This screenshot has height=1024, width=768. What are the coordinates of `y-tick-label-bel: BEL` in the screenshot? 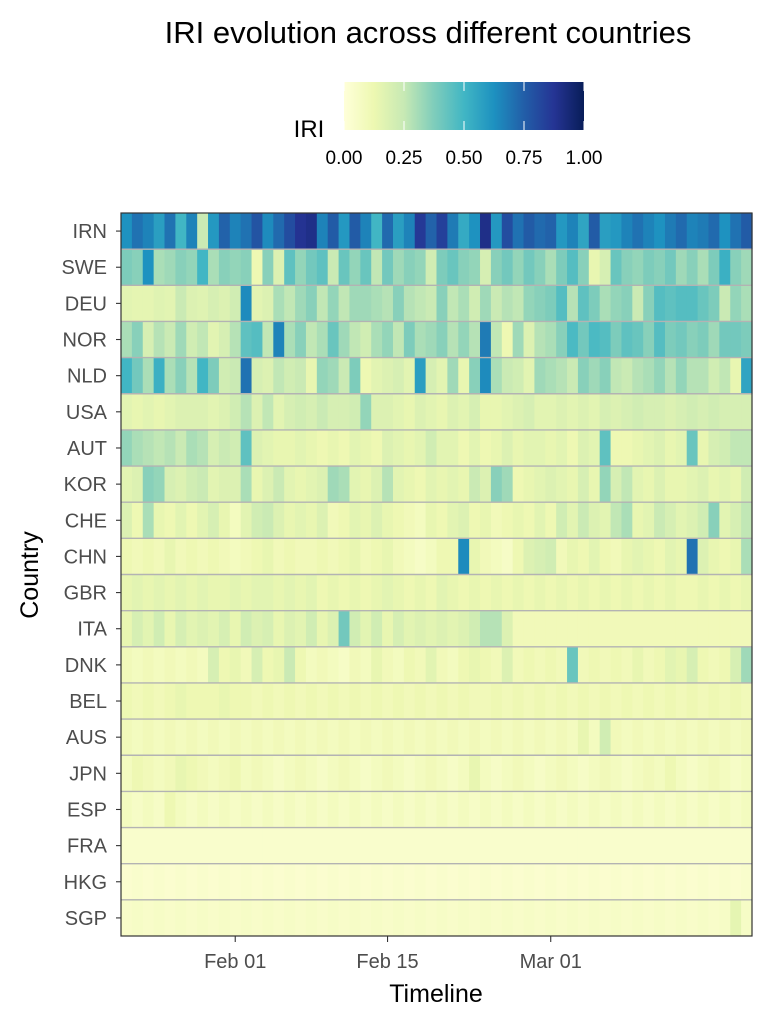 It's located at (88, 702).